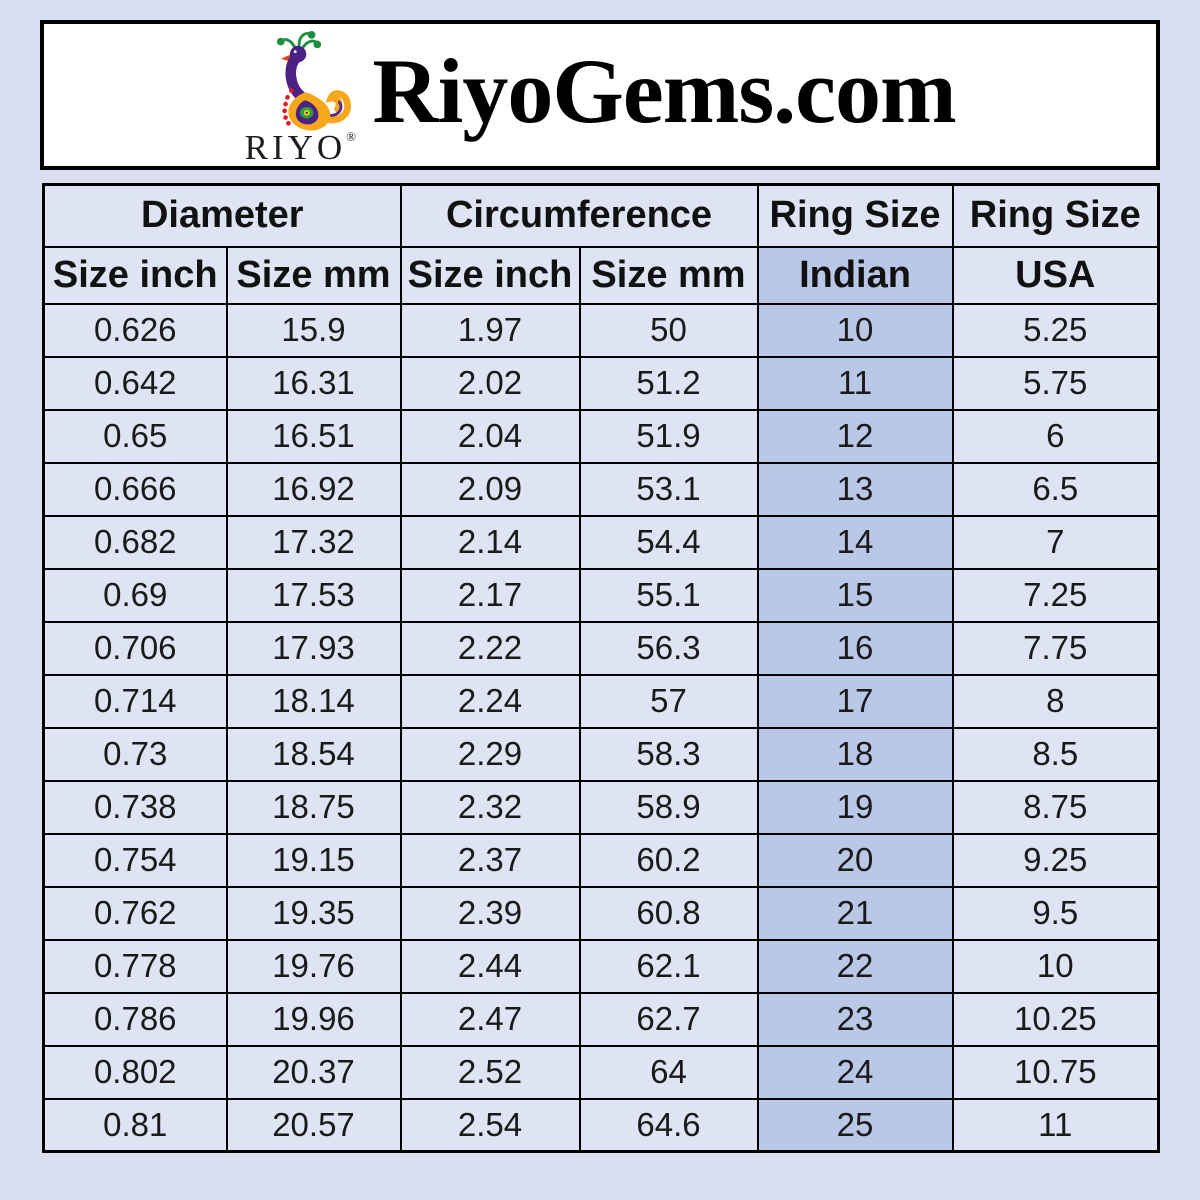  Describe the element at coordinates (1055, 648) in the screenshot. I see `table-cell: 7.75` at that location.